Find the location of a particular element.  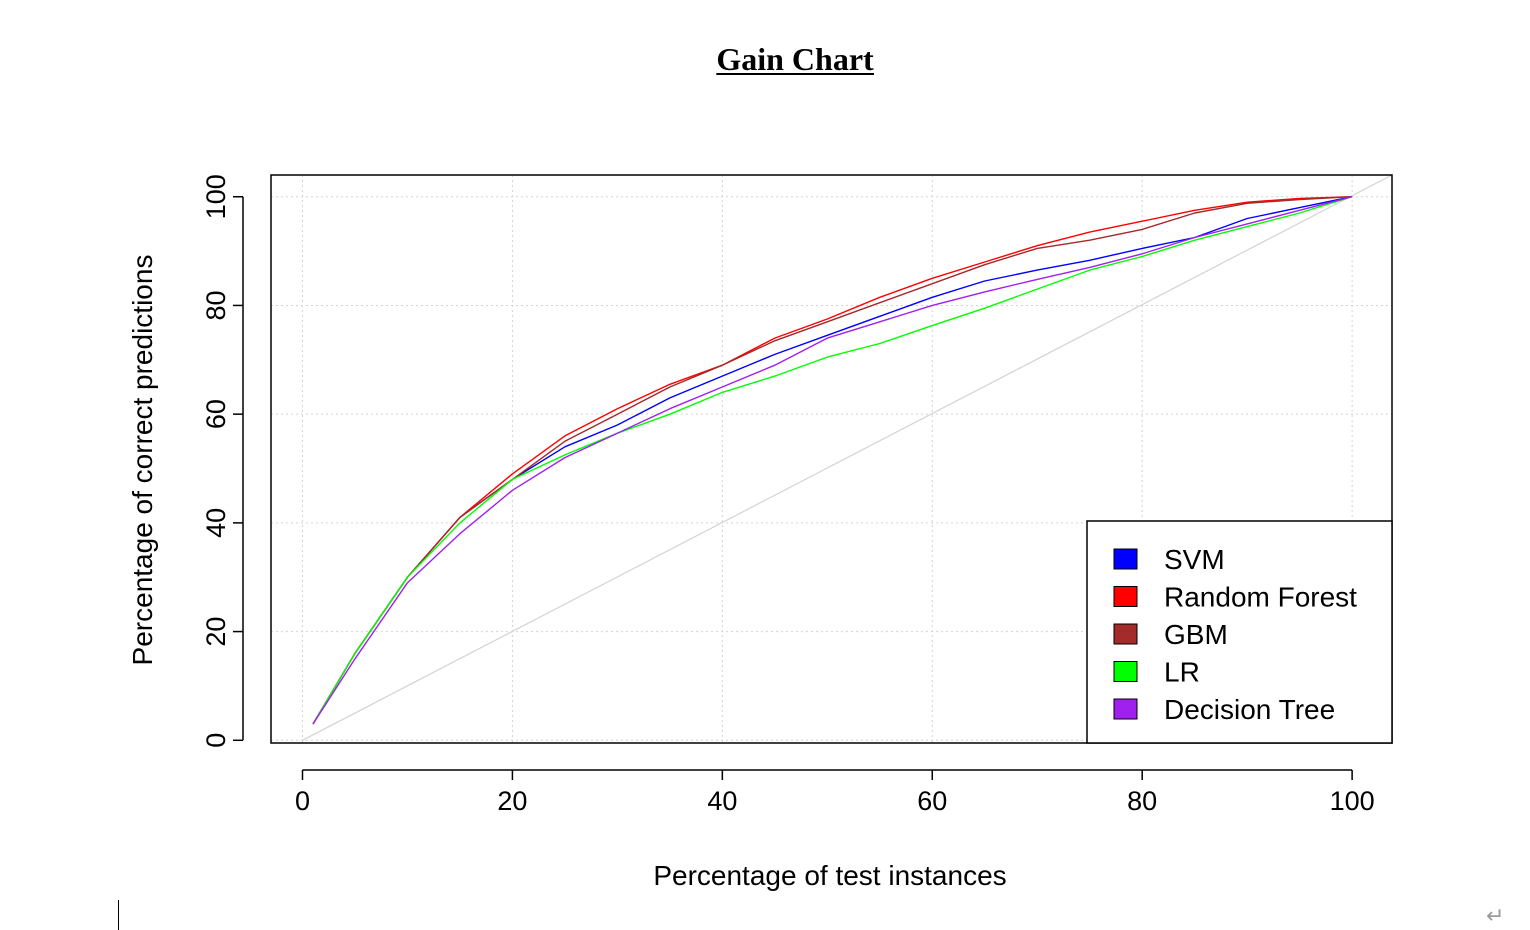

legend-label: Decision Tree is located at coordinates (1249, 709).